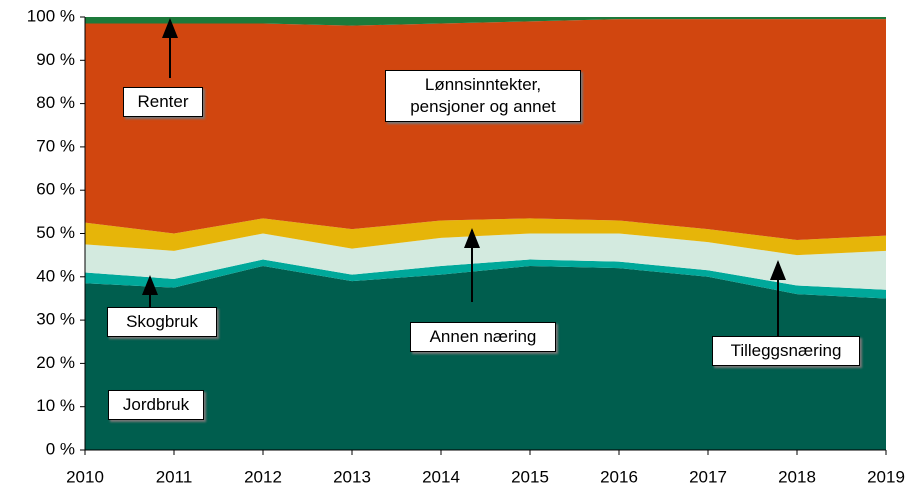 The image size is (912, 489). I want to click on y-tick-label: 80 %, so click(55, 102).